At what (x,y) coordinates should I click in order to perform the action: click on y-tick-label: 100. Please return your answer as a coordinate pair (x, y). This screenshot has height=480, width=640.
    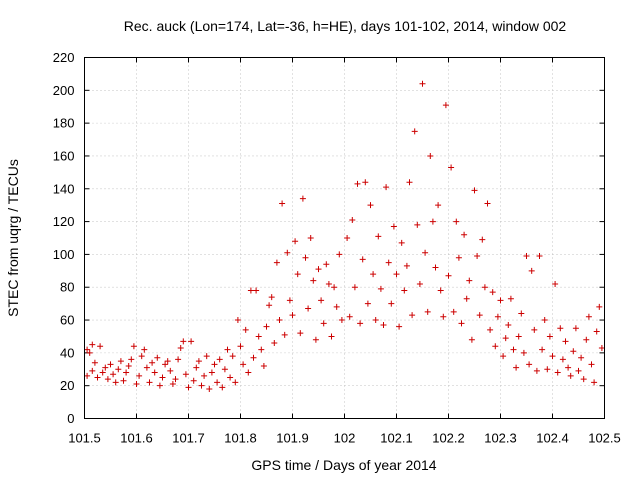
    Looking at the image, I should click on (64, 254).